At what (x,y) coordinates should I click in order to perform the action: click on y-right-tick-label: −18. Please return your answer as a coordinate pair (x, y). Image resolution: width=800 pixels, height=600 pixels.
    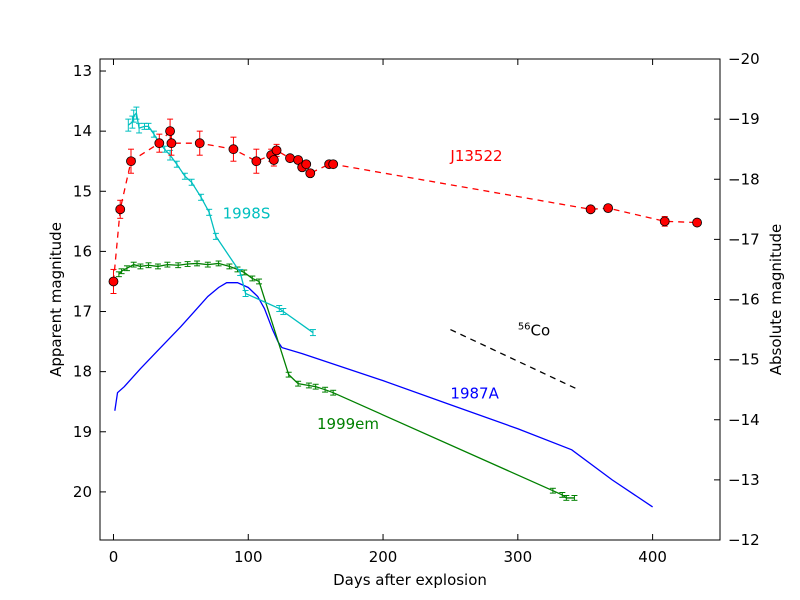
    Looking at the image, I should click on (744, 179).